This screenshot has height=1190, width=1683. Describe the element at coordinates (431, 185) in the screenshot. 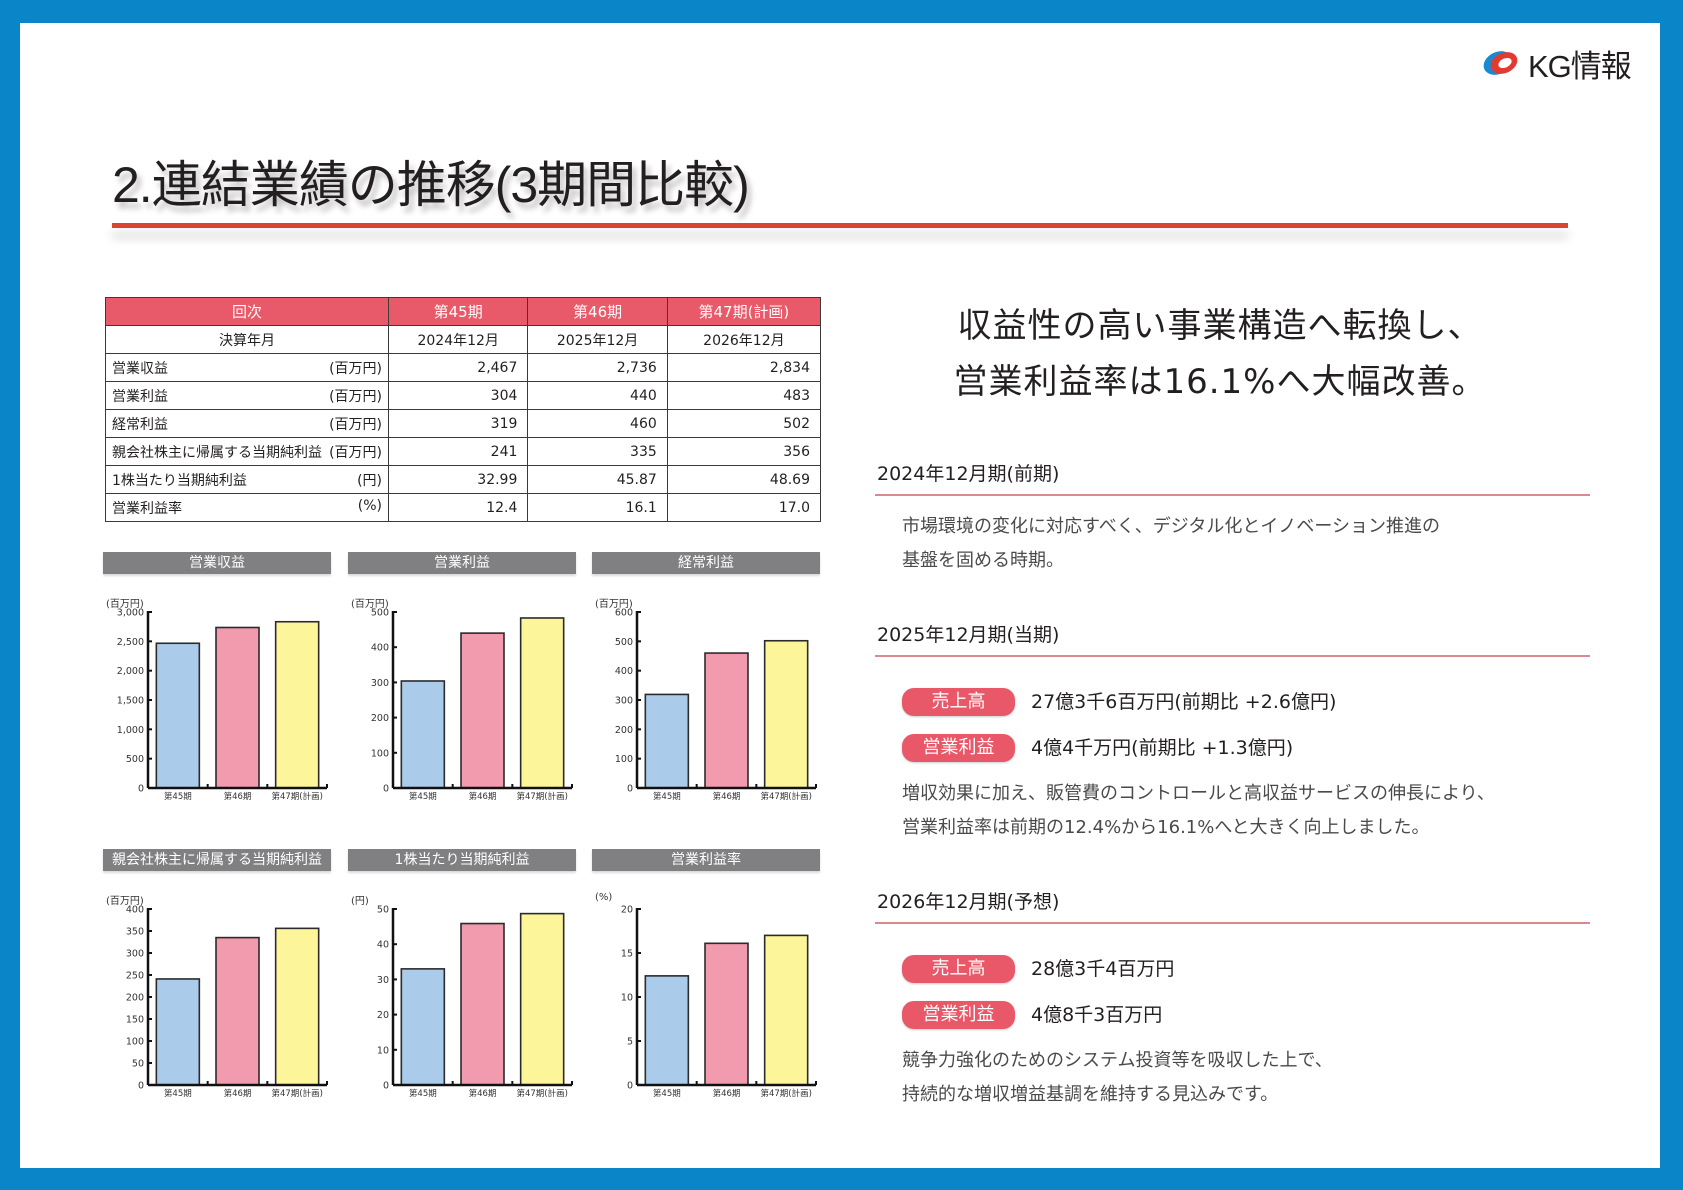

I see `page-title: 2.連結業績の推移(3期間比較)` at that location.